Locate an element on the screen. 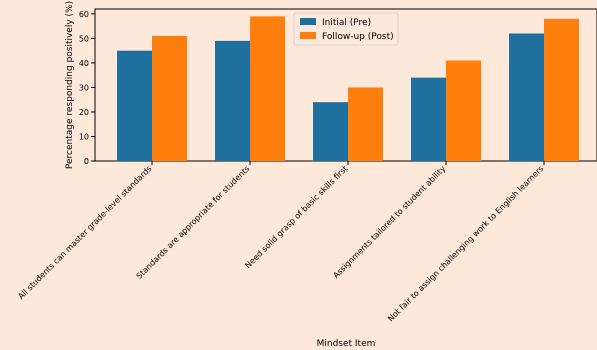 The image size is (597, 350). y-tick-label-3: 30 is located at coordinates (84, 87).